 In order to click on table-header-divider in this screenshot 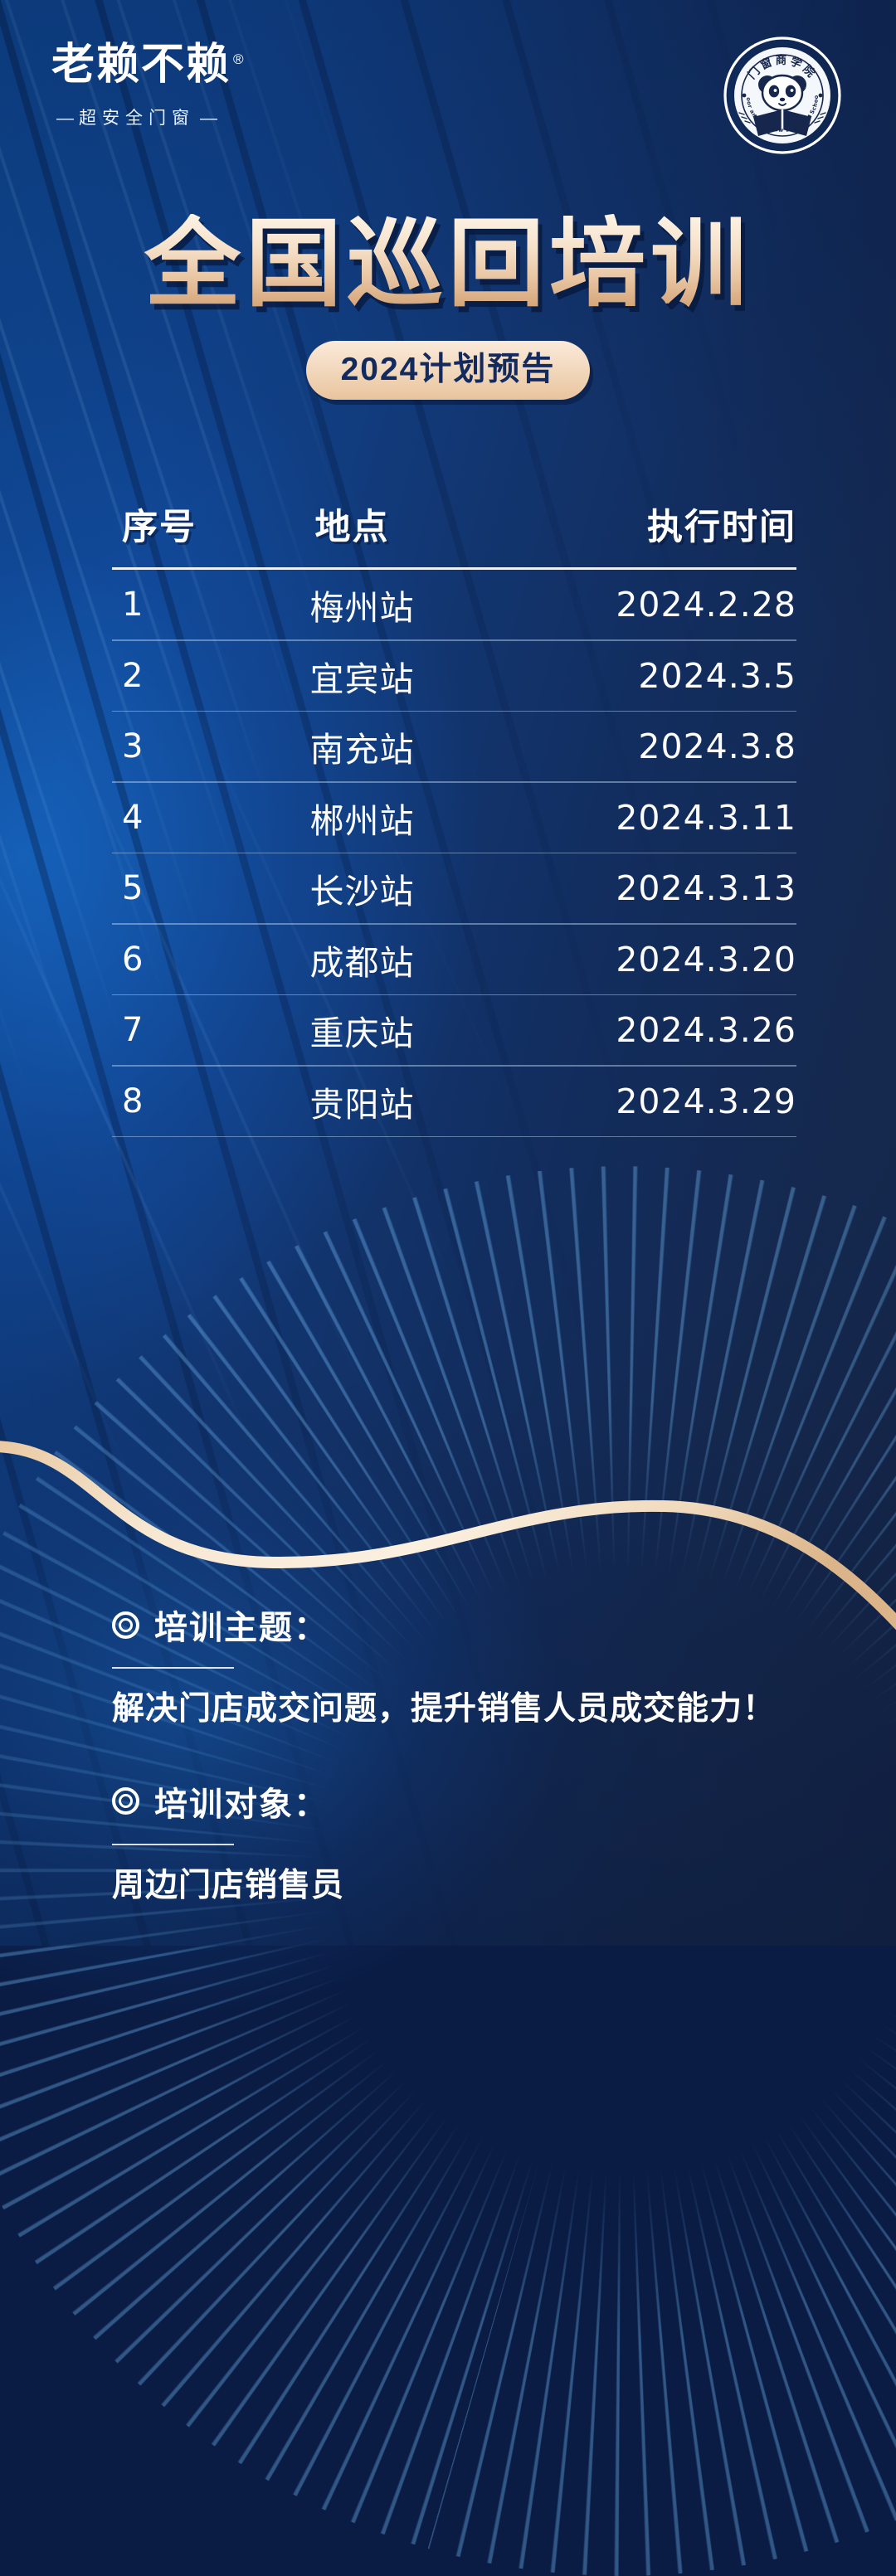, I will do `click(454, 569)`.